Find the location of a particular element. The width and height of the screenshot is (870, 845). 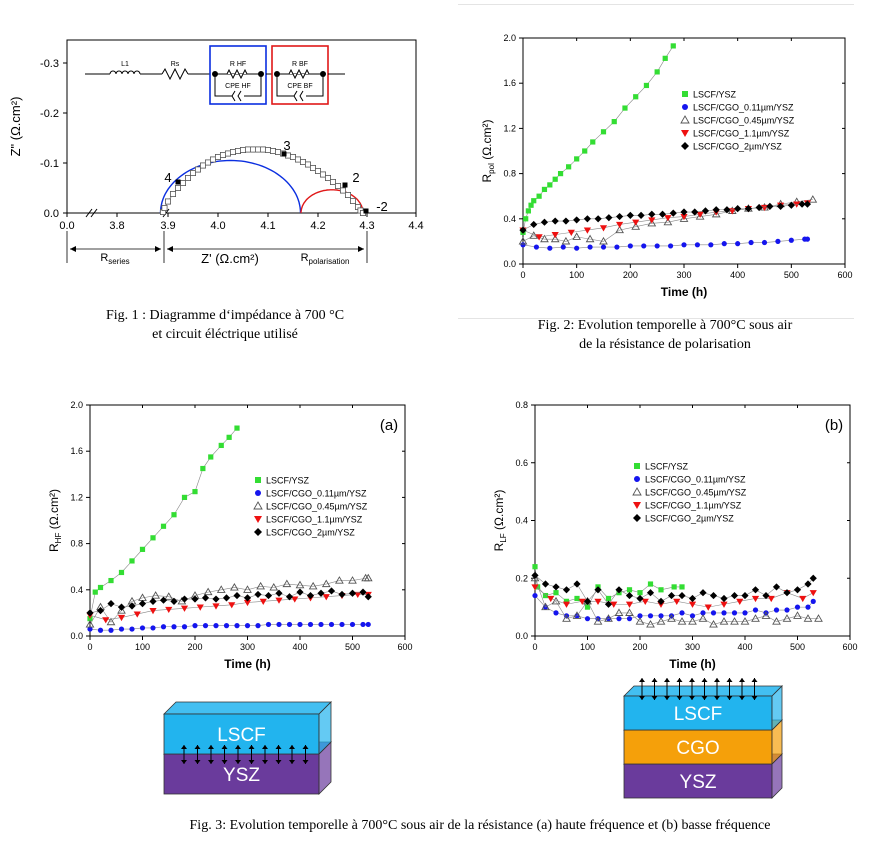

inductor-symbol is located at coordinates (125, 72).